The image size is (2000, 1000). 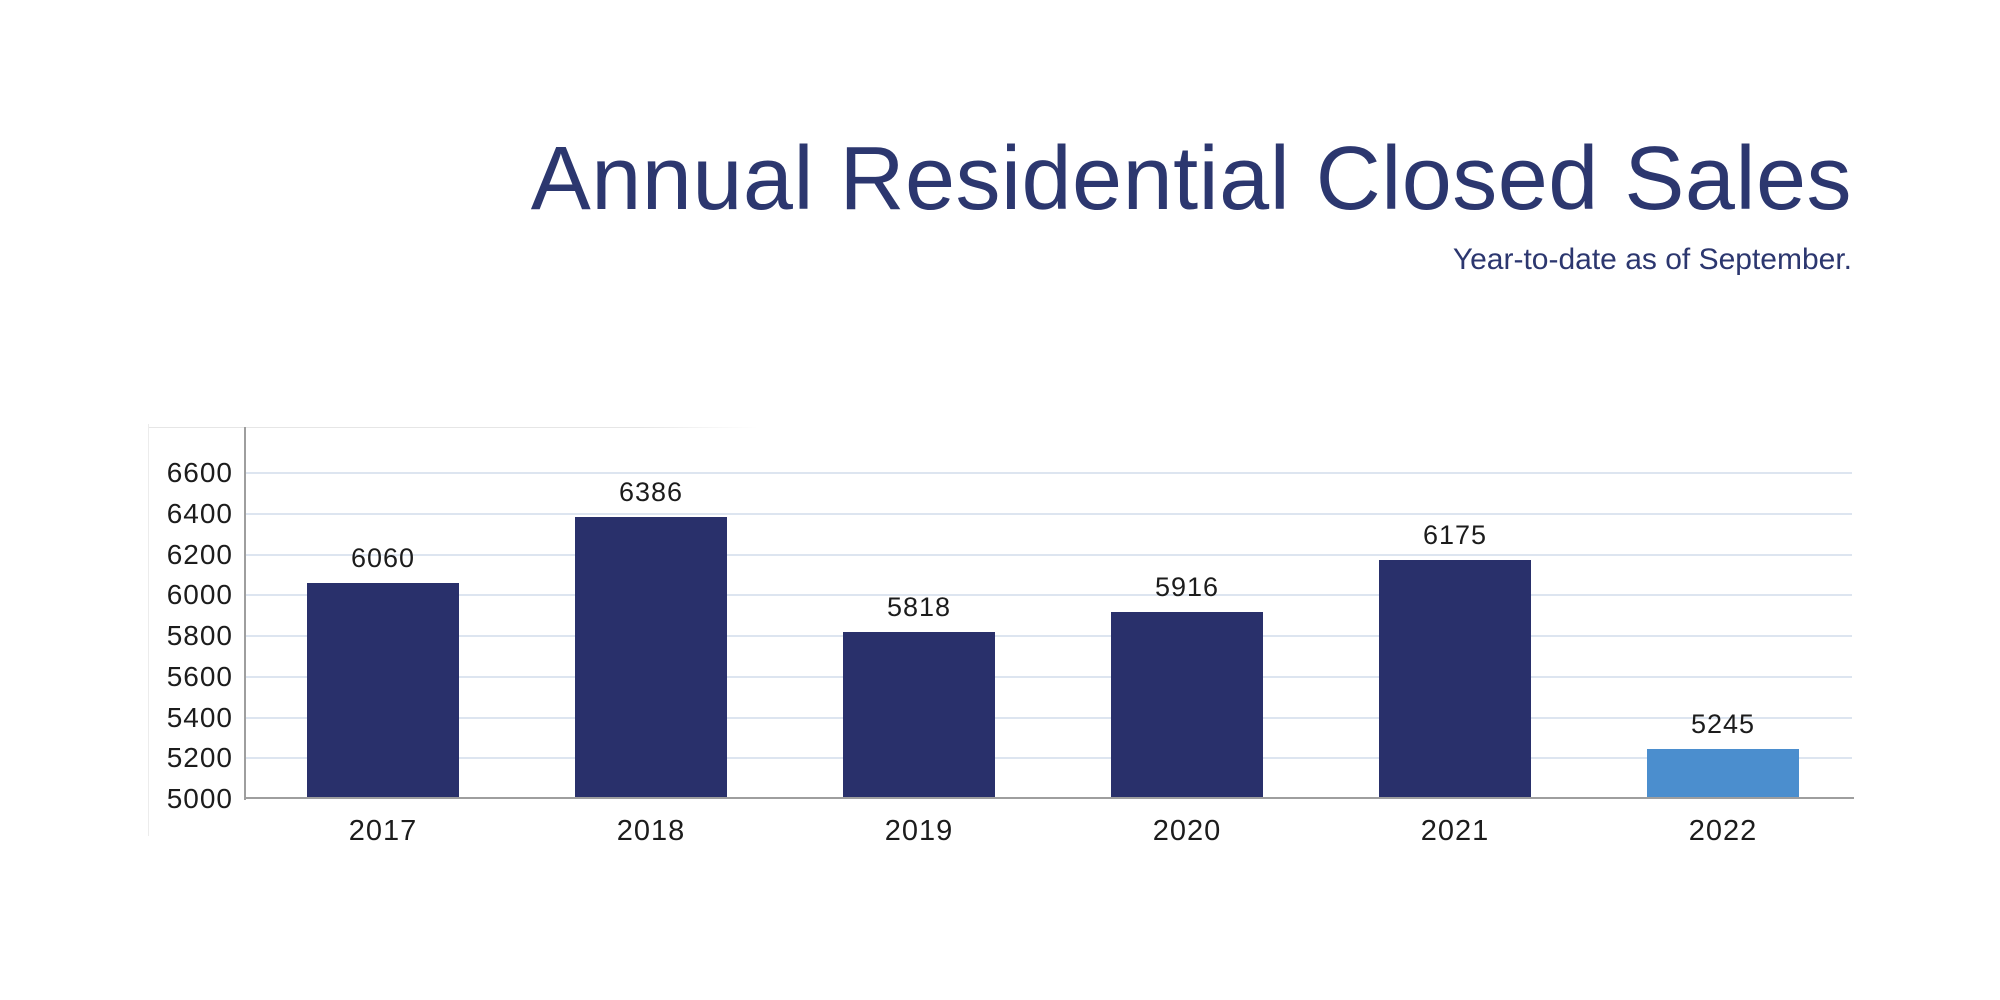 What do you see at coordinates (651, 491) in the screenshot?
I see `value-label-2018: 6386` at bounding box center [651, 491].